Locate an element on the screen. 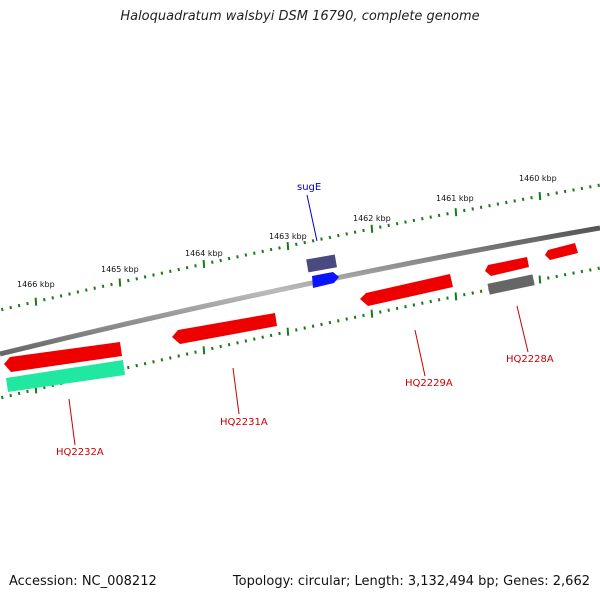 This screenshot has width=600, height=600. gene-HQ2228A: HQ2228A is located at coordinates (531, 304).